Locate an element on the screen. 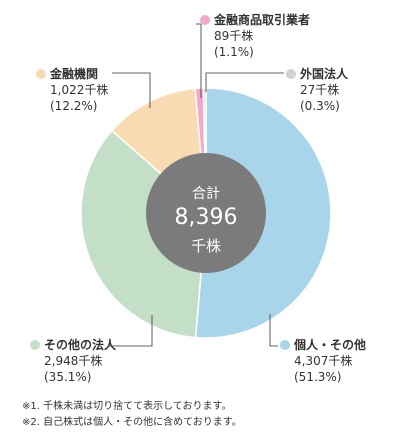 The width and height of the screenshot is (407, 446). label-securities: 金融商品取引業者 89千株 (1.1%) is located at coordinates (255, 36).